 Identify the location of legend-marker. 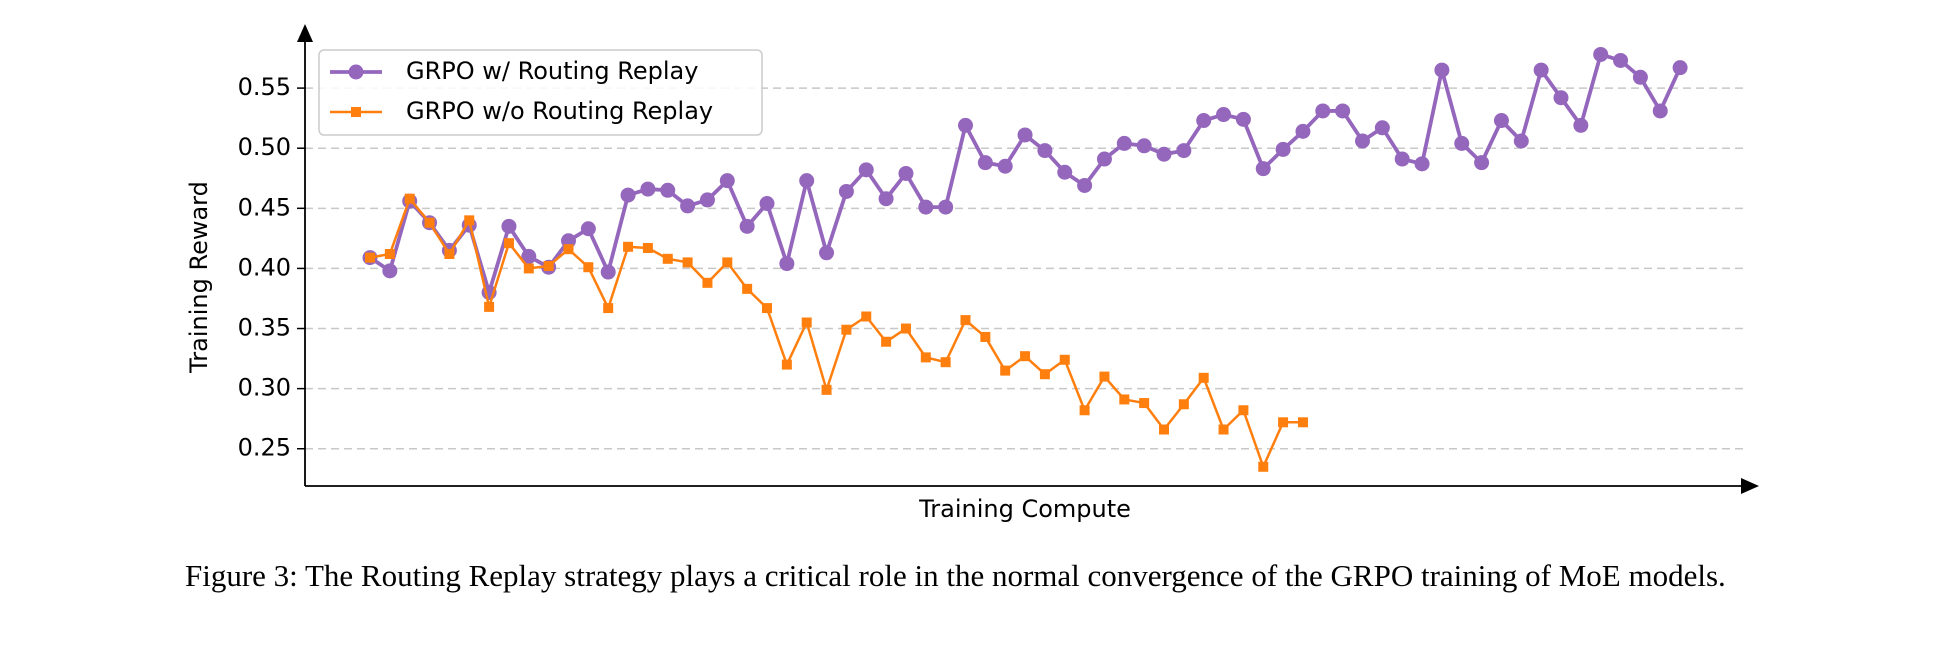
(356, 72).